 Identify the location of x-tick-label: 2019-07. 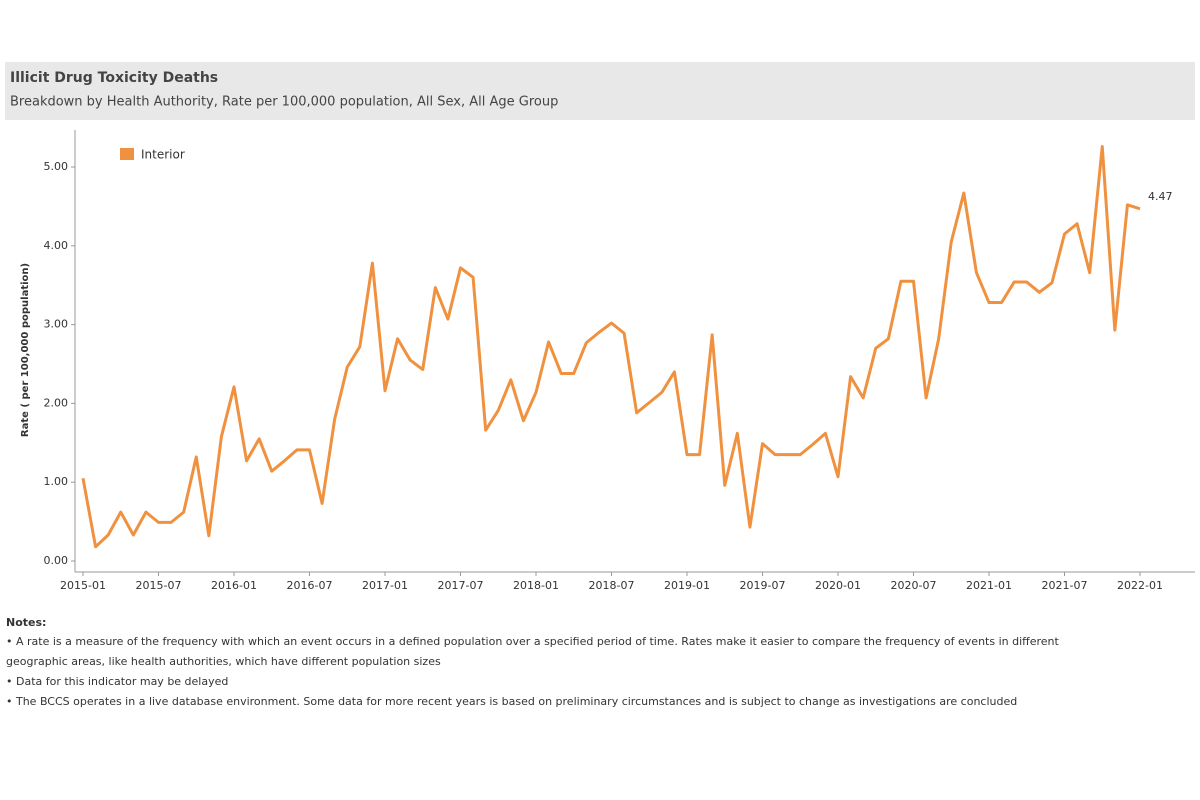
(763, 585).